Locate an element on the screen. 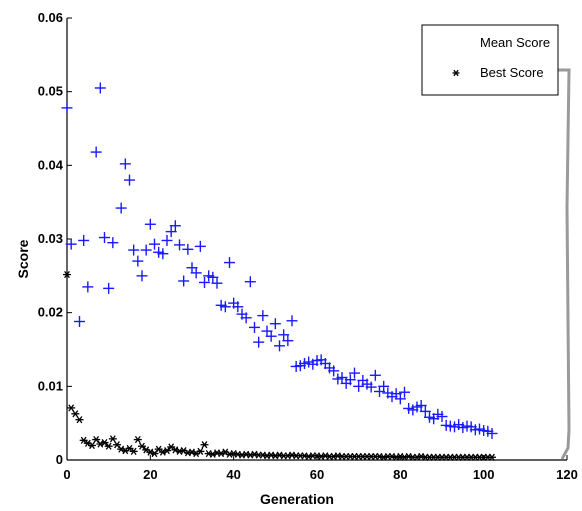  y-axis-label: Score is located at coordinates (23, 258).